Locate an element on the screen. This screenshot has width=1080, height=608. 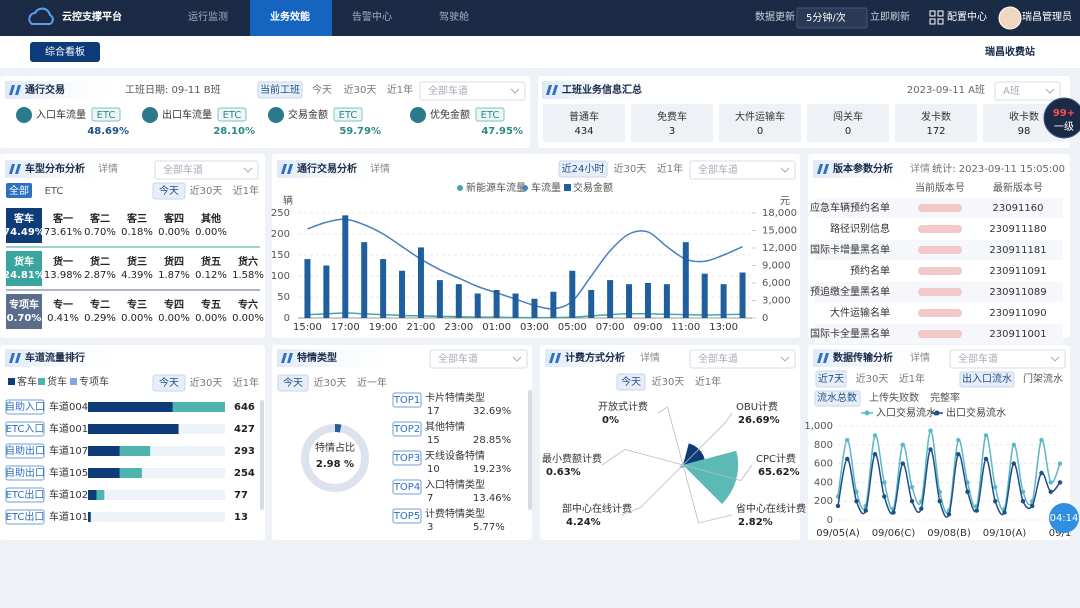
tab: 近24小时 is located at coordinates (583, 168).